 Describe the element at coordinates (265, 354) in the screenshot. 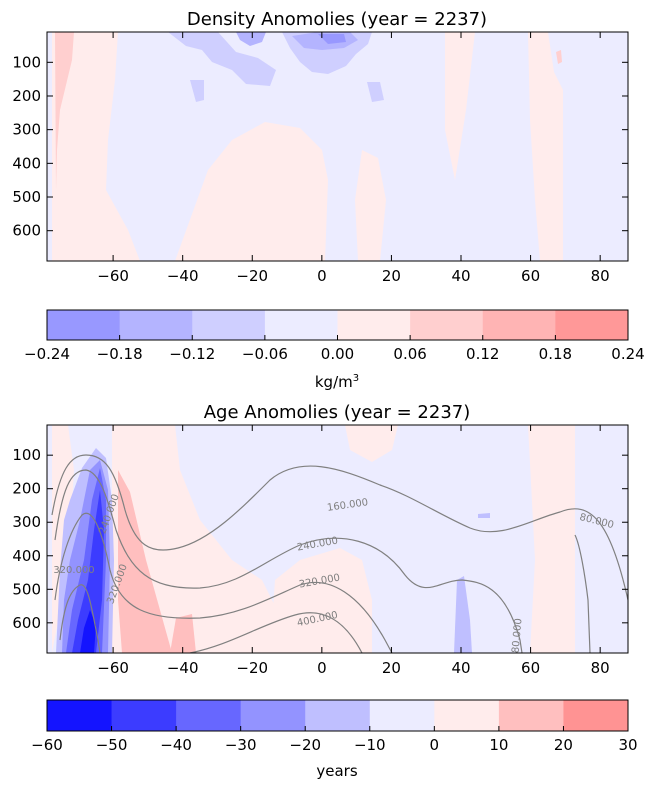

I see `density-colorbar-tick-label: −0.06` at that location.